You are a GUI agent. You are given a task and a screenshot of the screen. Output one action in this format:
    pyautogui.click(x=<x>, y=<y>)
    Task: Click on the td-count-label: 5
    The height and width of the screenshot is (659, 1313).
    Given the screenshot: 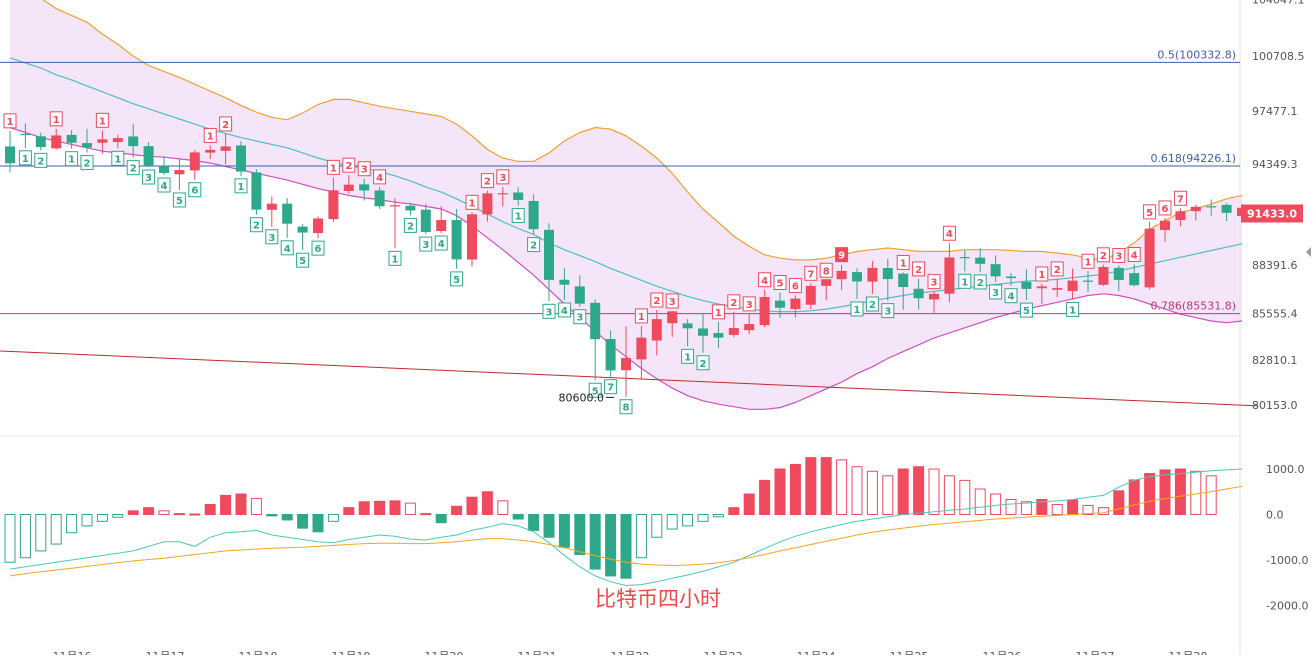 What is the action you would take?
    pyautogui.click(x=780, y=282)
    